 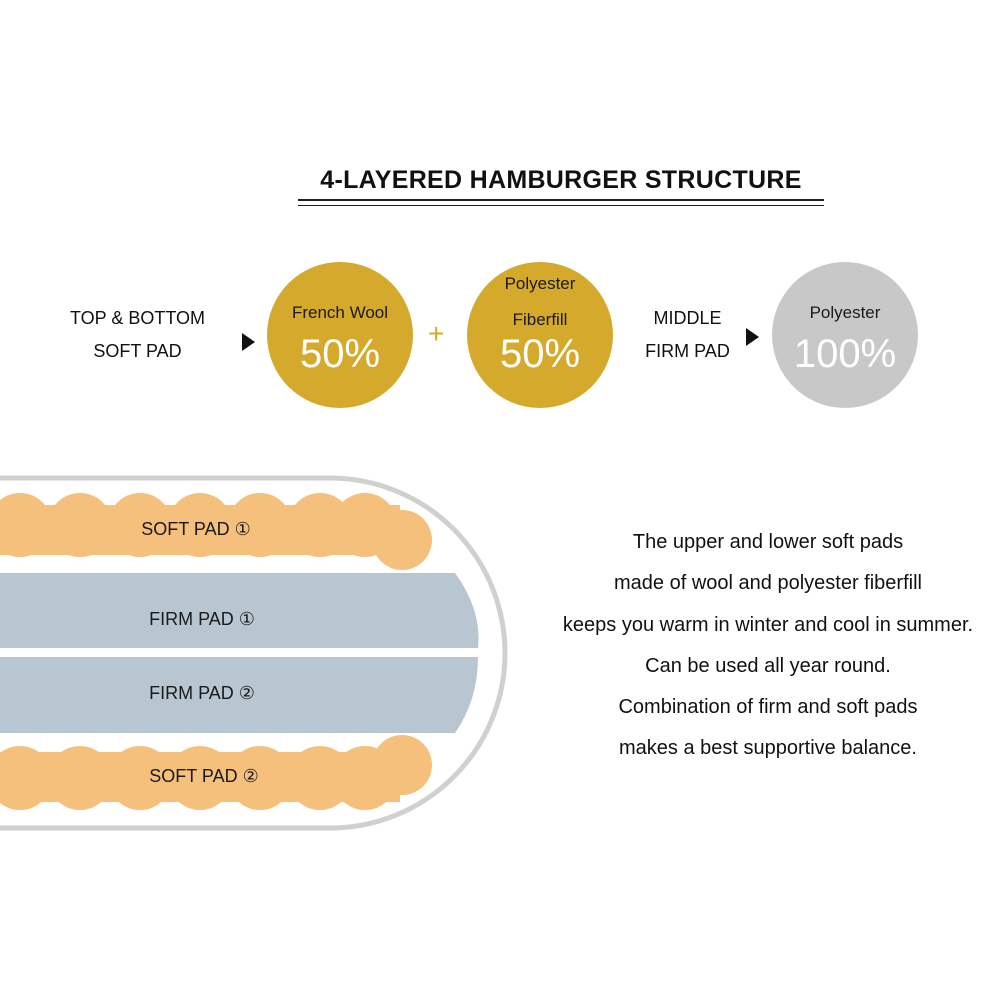 I want to click on soft-pad-1-shape, so click(x=216, y=531).